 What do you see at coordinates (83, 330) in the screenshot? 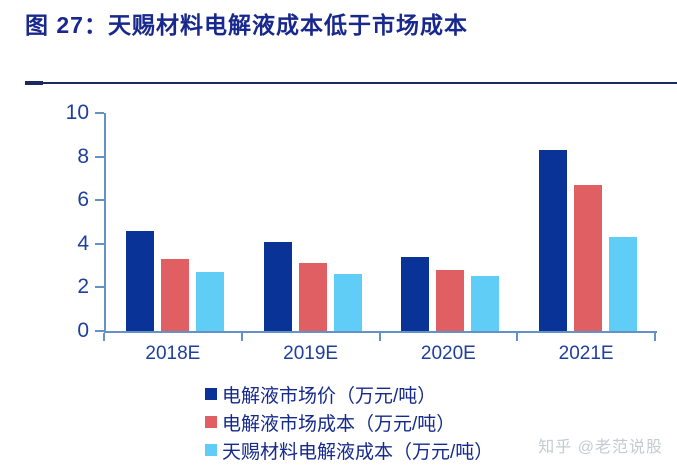
I see `y-tick-label-0: 0` at bounding box center [83, 330].